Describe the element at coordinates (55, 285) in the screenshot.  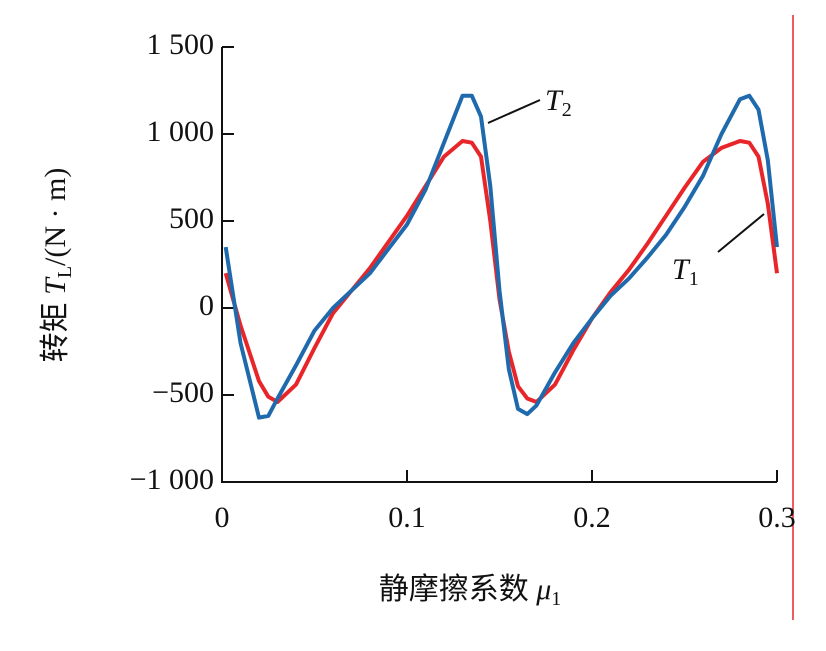
I see `y-title-symbol: T` at that location.